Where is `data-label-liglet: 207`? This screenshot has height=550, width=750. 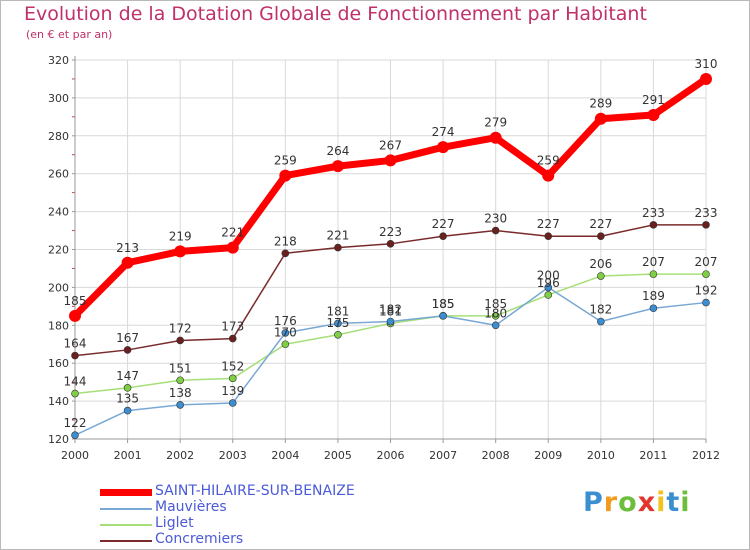
data-label-liglet: 207 is located at coordinates (653, 262).